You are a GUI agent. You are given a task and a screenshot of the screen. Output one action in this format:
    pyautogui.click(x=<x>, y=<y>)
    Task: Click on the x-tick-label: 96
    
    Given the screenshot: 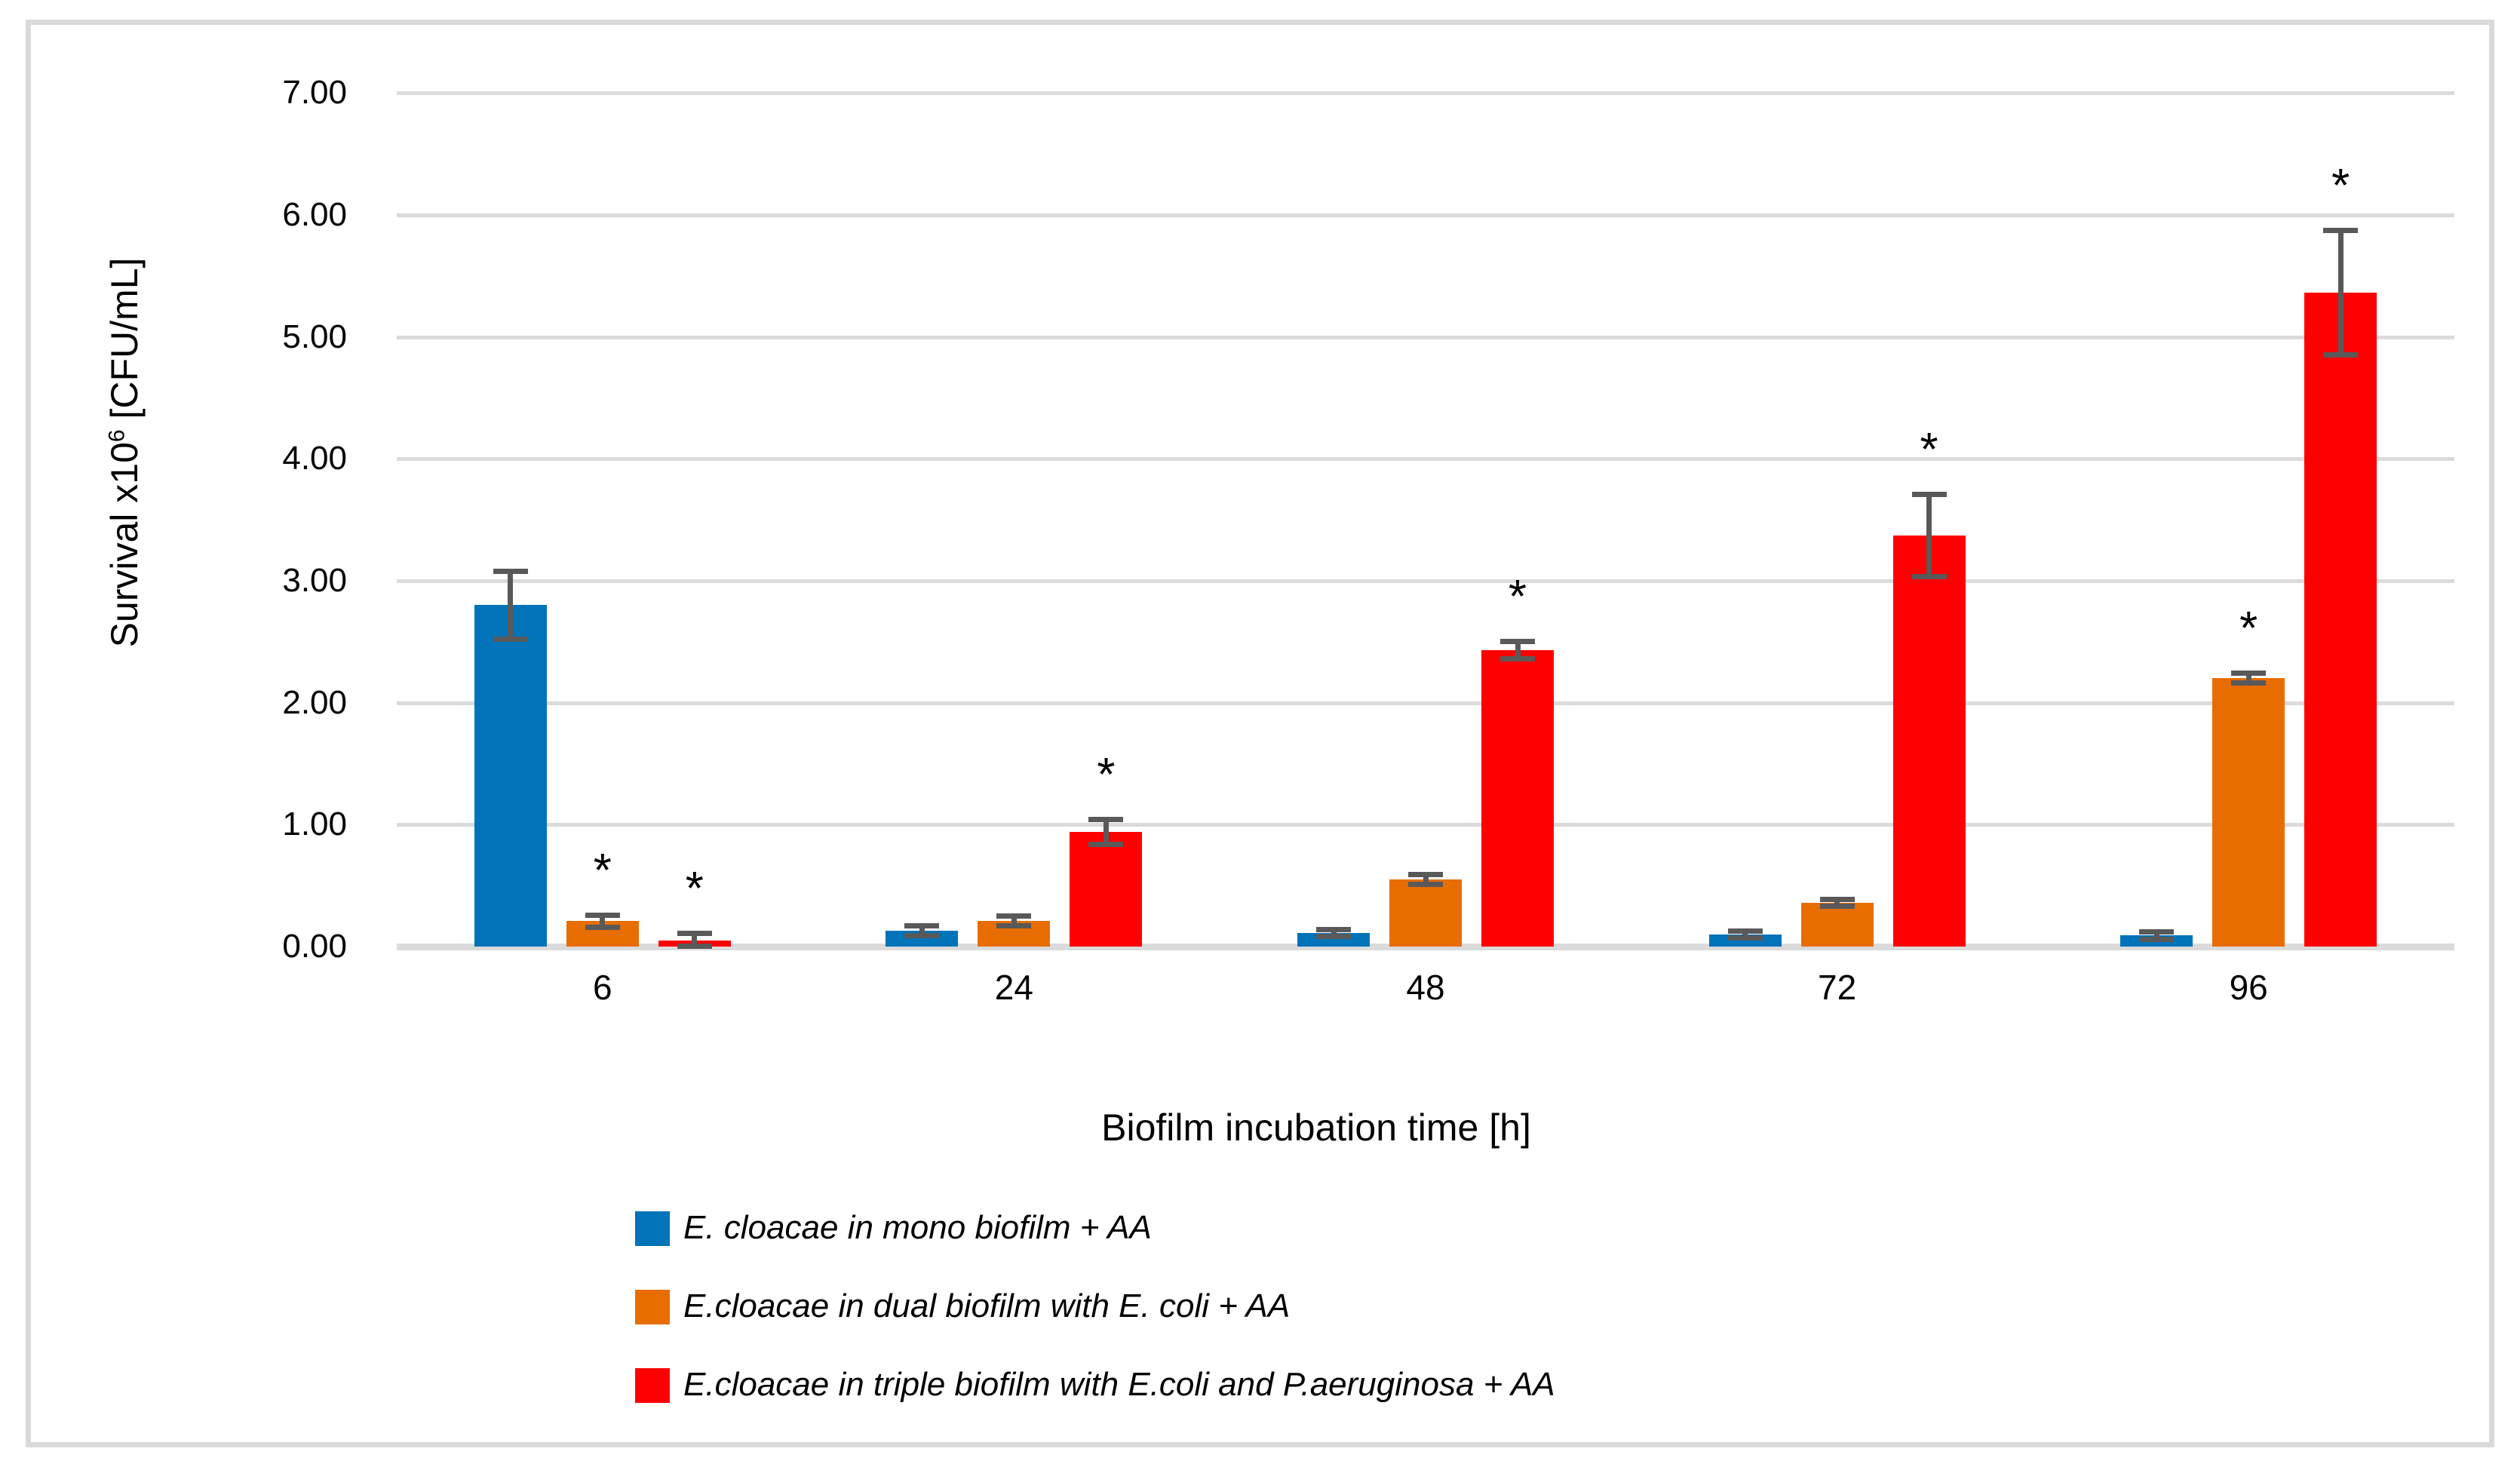 What is the action you would take?
    pyautogui.click(x=2248, y=987)
    